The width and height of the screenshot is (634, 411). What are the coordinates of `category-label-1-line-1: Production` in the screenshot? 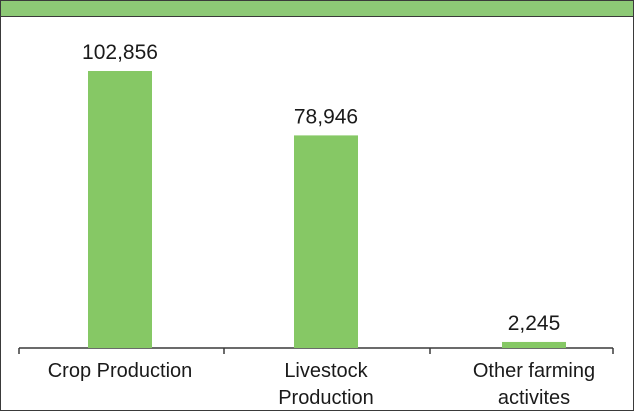 It's located at (326, 398).